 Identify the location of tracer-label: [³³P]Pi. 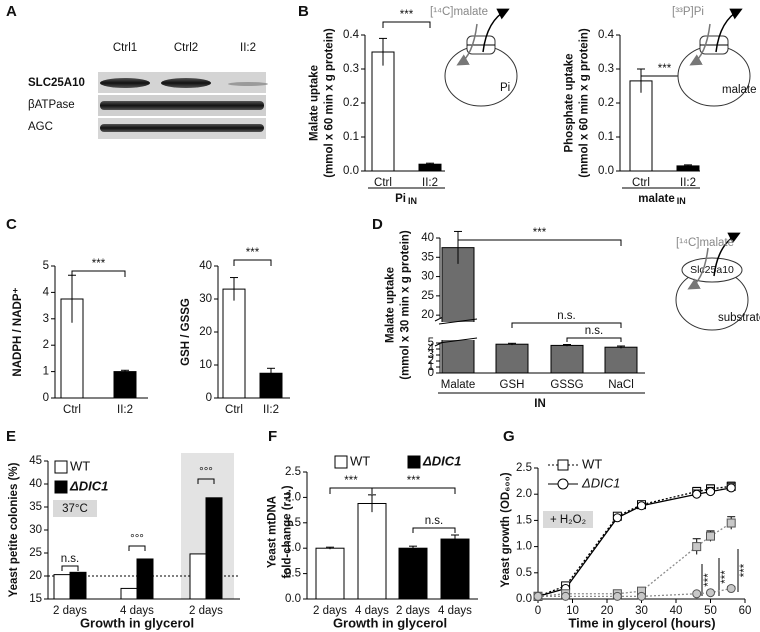
(688, 12).